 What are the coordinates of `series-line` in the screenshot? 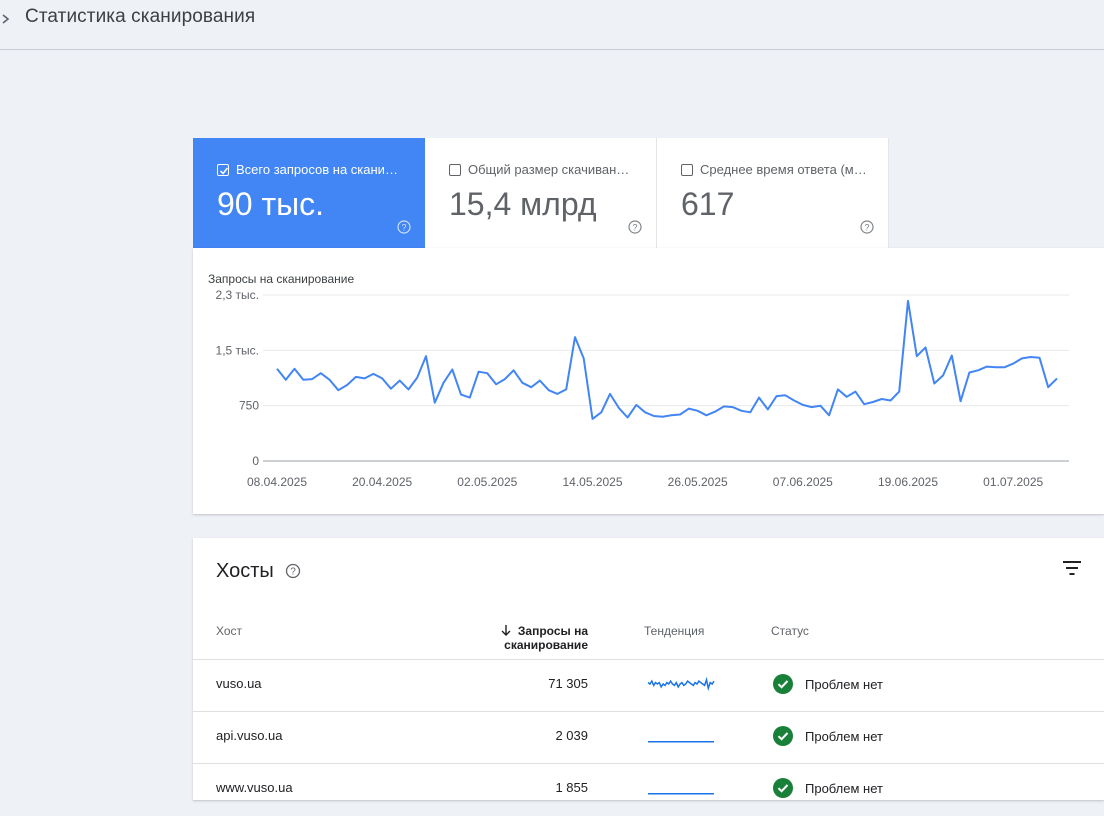 It's located at (667, 360).